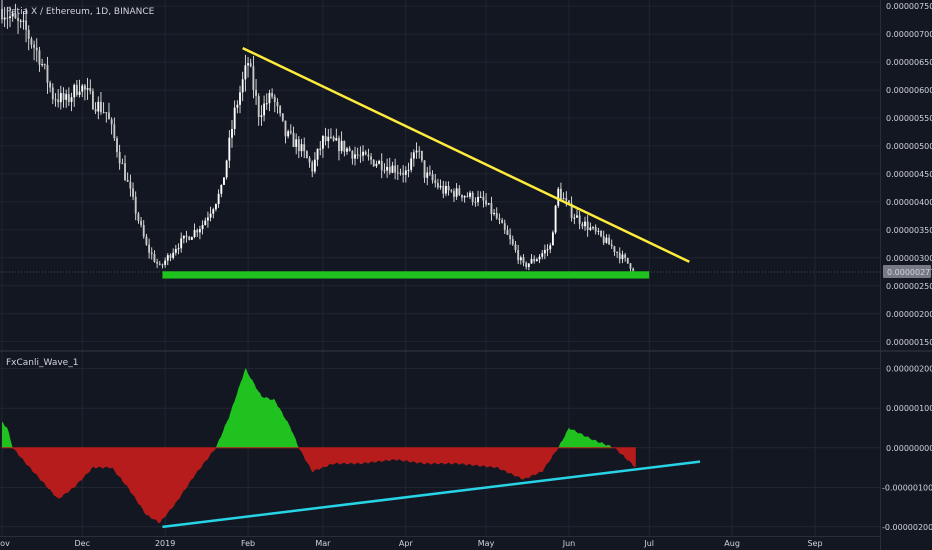 The width and height of the screenshot is (932, 550). I want to click on y-tick-label: 0.00000700, so click(909, 34).